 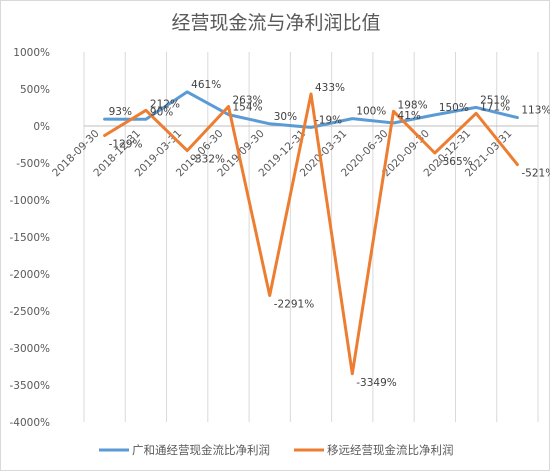 What do you see at coordinates (390, 450) in the screenshot?
I see `legend-label-2: 移远经营现金流比净利润` at bounding box center [390, 450].